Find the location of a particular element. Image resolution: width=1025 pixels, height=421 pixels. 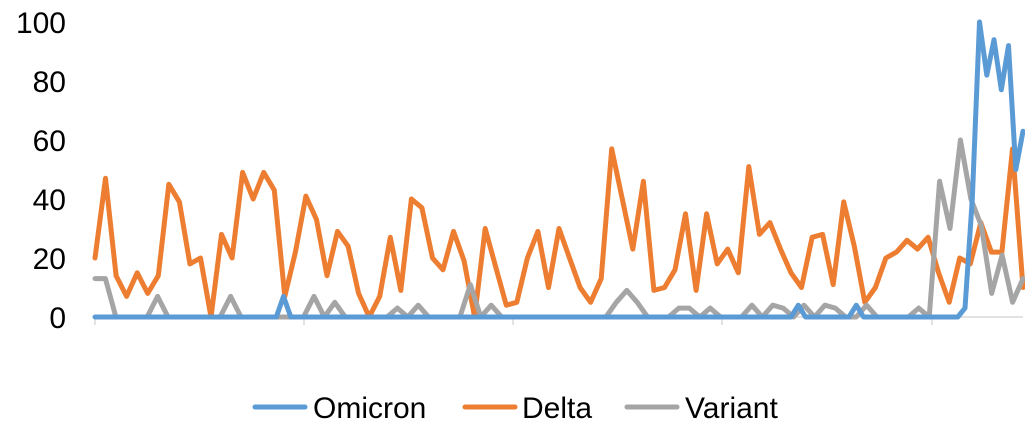

y-tick-label: 0 is located at coordinates (57, 318).